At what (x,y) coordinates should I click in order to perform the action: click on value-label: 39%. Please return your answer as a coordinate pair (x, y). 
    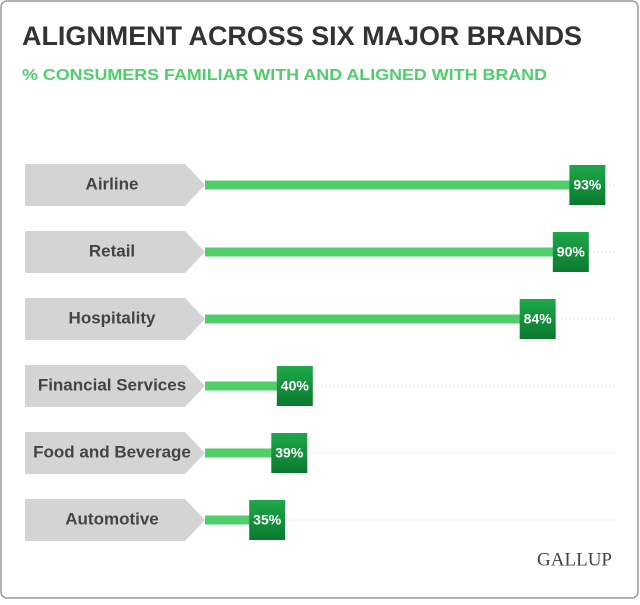
    Looking at the image, I should click on (289, 453).